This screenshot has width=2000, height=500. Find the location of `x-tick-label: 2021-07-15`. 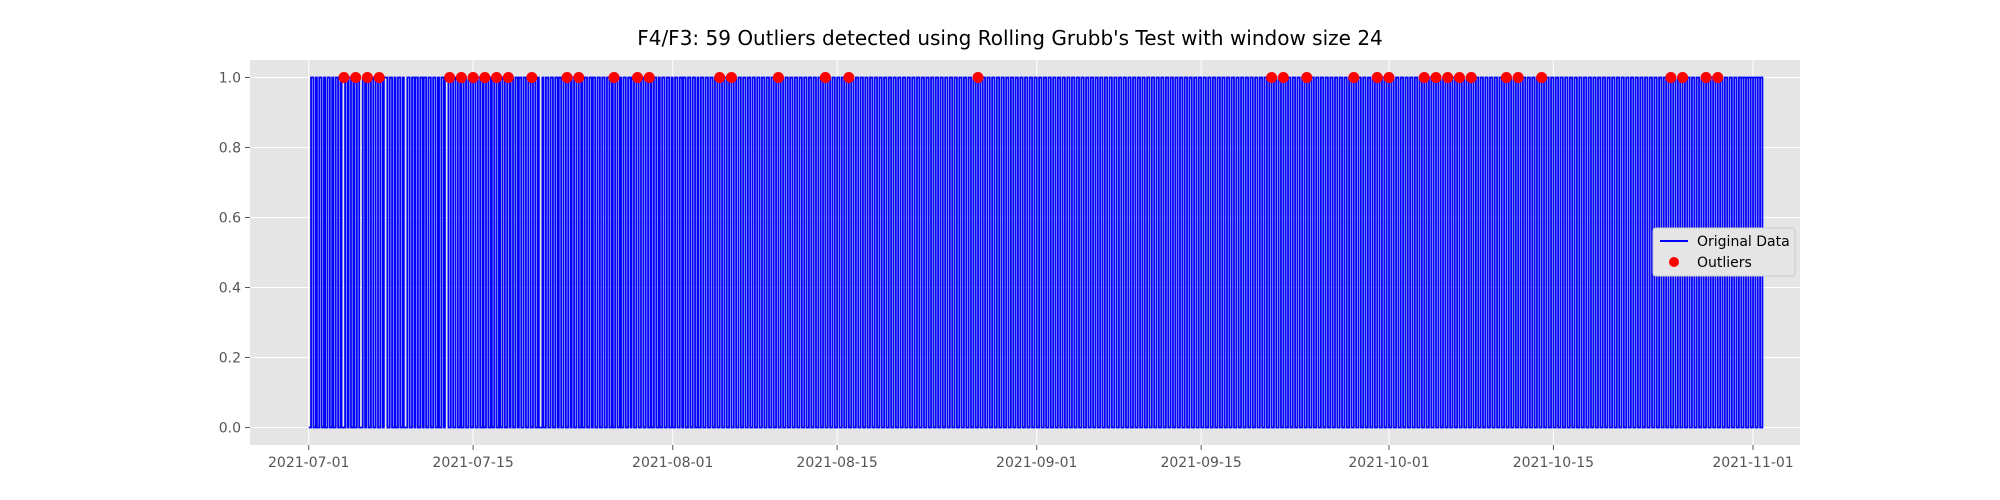

x-tick-label: 2021-07-15 is located at coordinates (472, 463).